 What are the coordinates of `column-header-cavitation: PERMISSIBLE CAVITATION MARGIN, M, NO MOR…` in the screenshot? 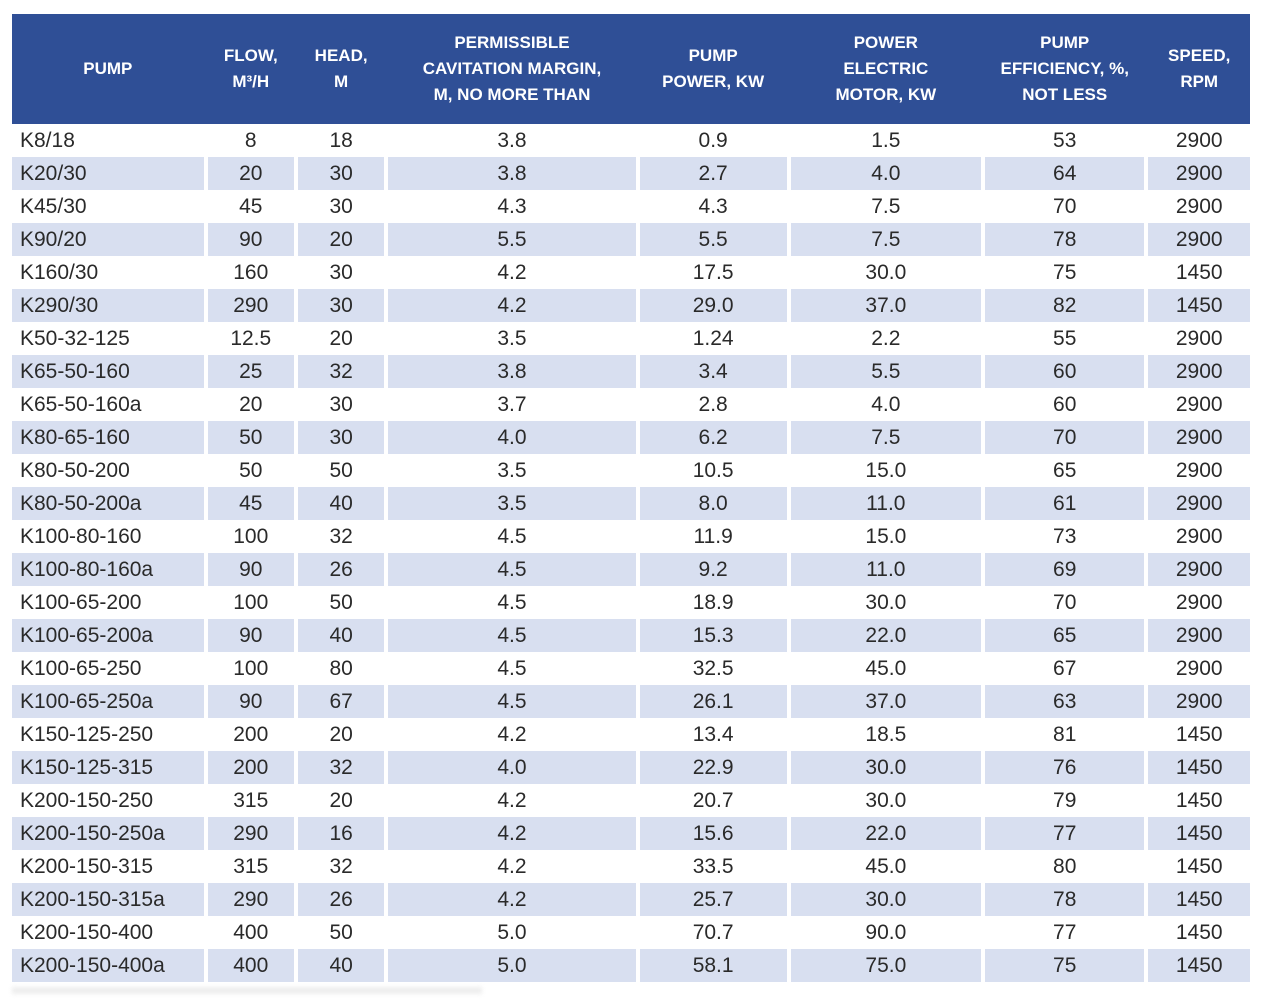 It's located at (514, 69).